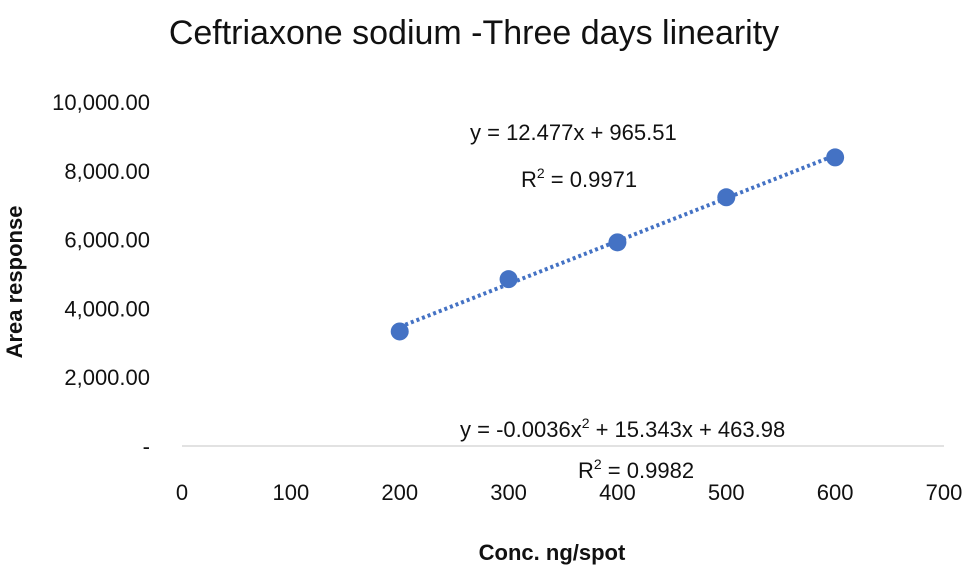 The height and width of the screenshot is (574, 969). Describe the element at coordinates (14, 282) in the screenshot. I see `y-axis-title: Area response` at that location.